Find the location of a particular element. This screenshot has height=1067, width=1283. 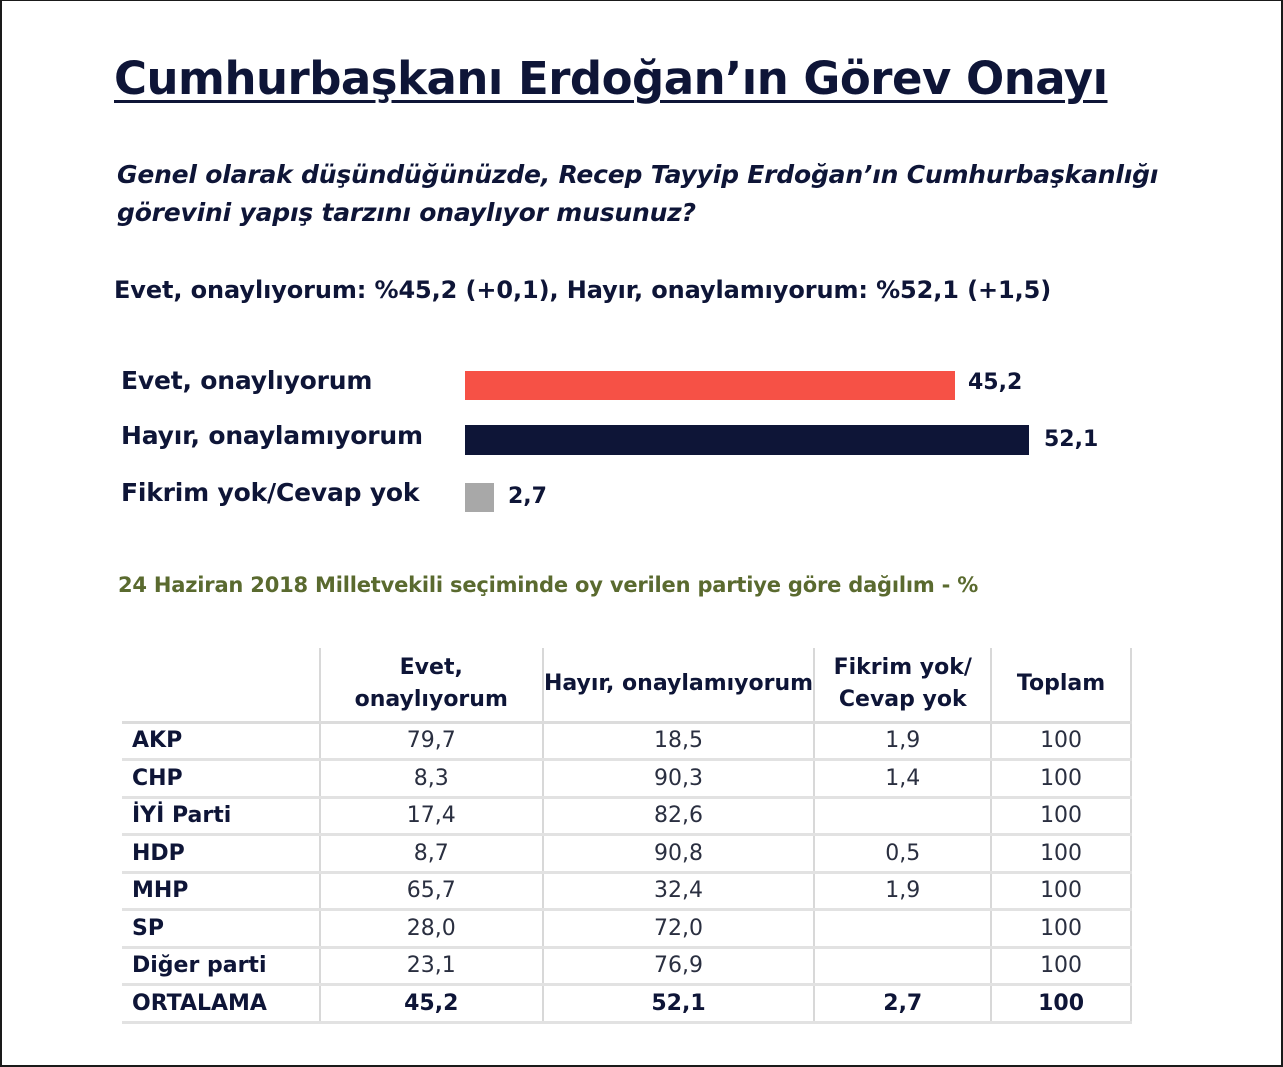

cell-hayir: 76,9 is located at coordinates (678, 966).